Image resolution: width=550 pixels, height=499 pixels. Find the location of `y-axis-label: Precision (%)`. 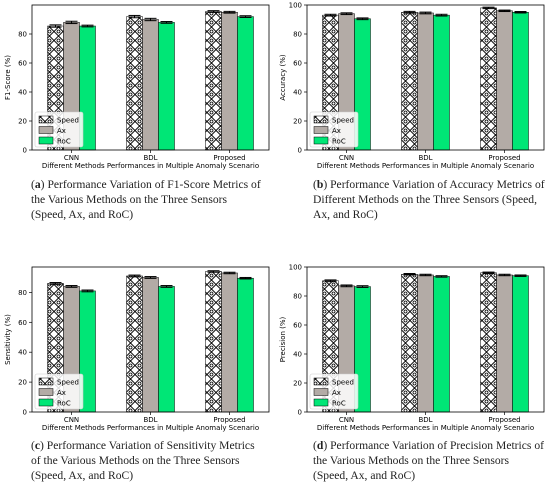

y-axis-label: Precision (%) is located at coordinates (283, 339).